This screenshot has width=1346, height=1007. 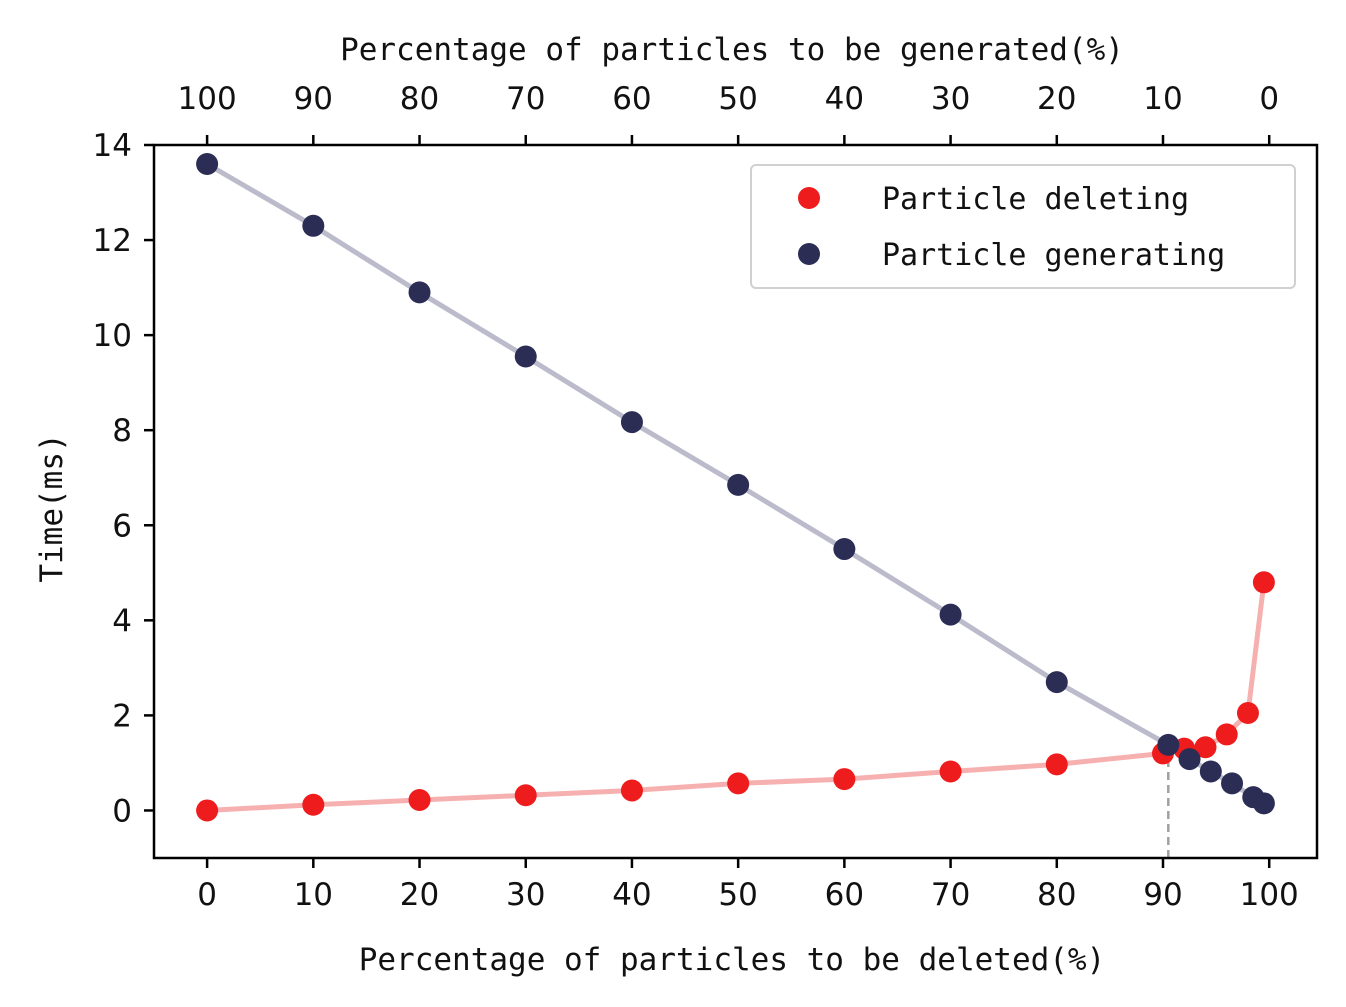 I want to click on y-tick-label: 8, so click(x=122, y=431).